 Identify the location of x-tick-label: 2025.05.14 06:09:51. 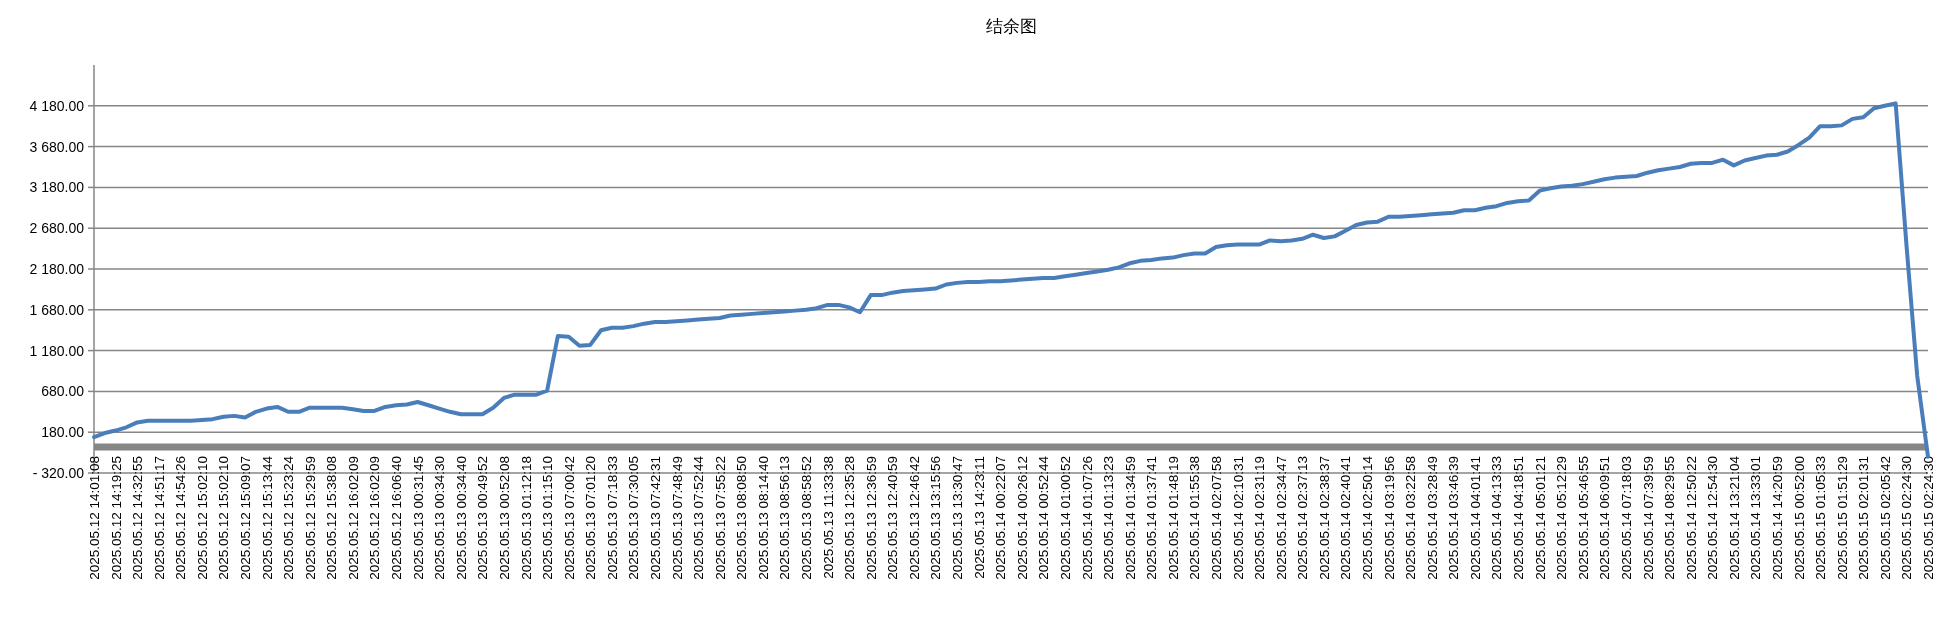
(1605, 517).